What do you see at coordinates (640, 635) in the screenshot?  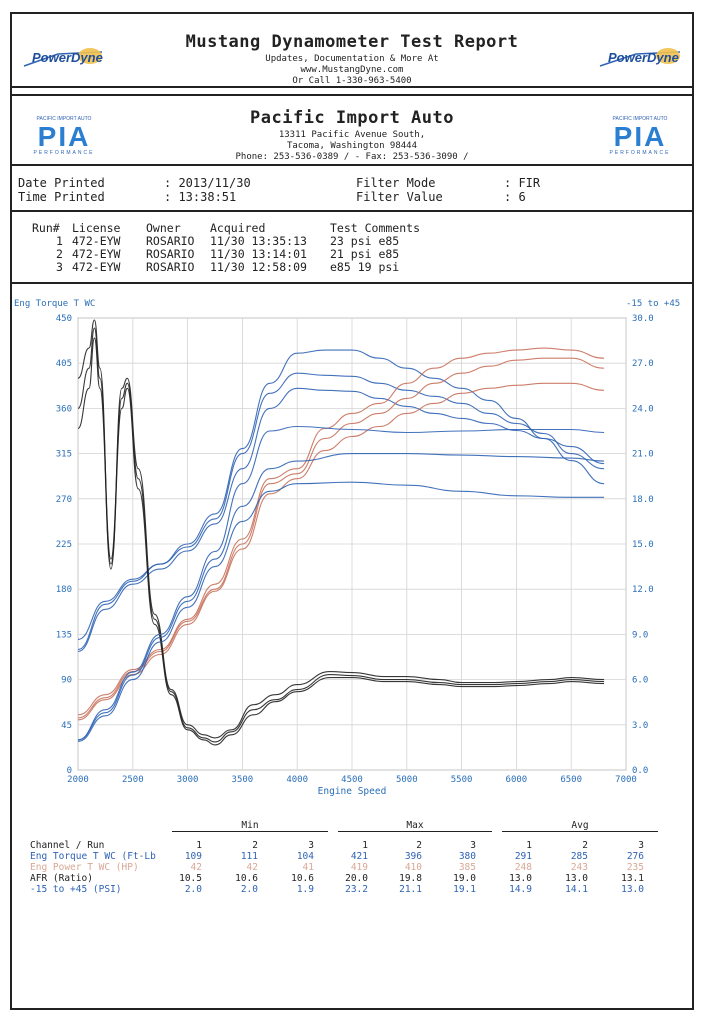 I see `y-right-tick-label: 9.0` at bounding box center [640, 635].